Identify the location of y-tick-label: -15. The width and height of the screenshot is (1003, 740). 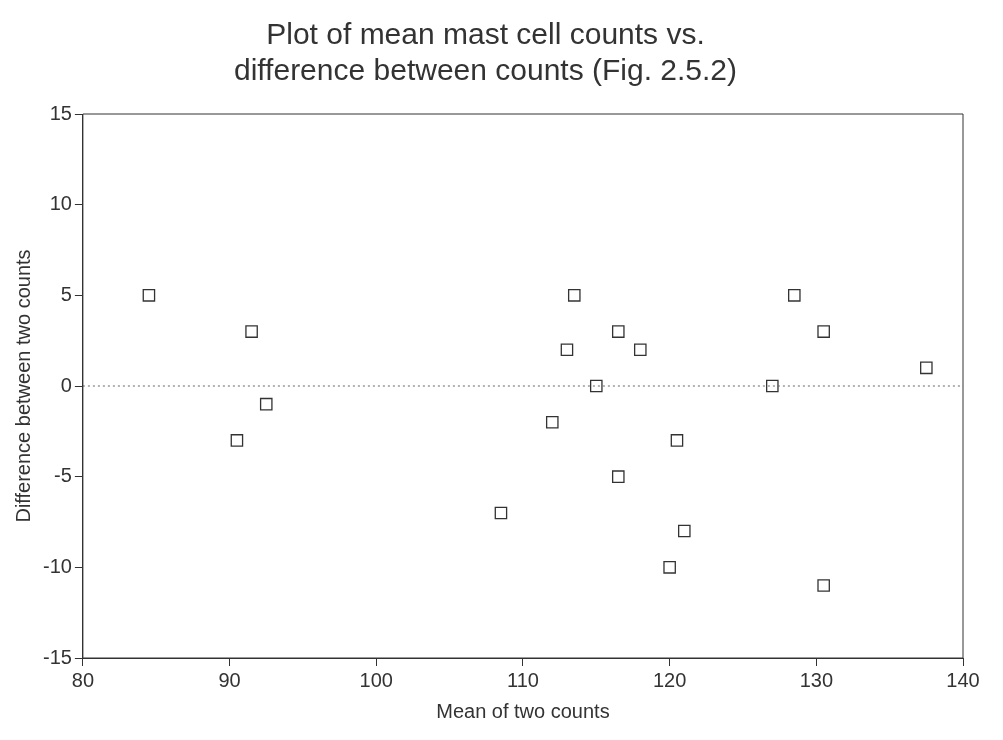
(57, 656).